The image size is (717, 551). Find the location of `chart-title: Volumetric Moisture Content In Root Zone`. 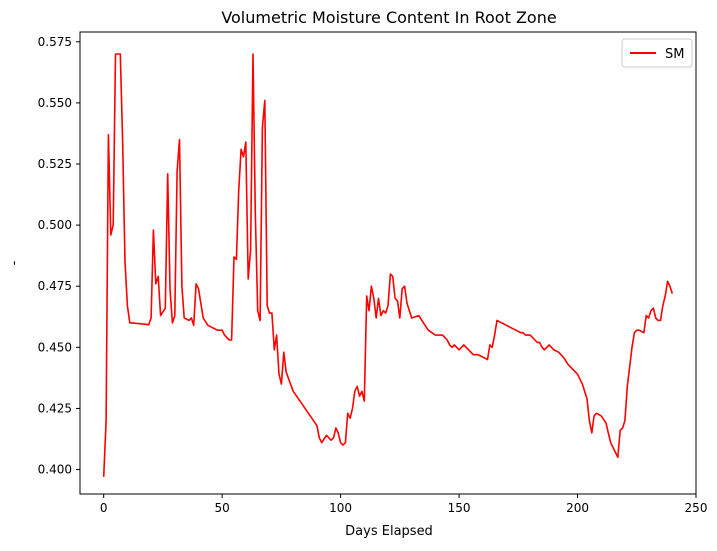

chart-title: Volumetric Moisture Content In Root Zone is located at coordinates (388, 17).